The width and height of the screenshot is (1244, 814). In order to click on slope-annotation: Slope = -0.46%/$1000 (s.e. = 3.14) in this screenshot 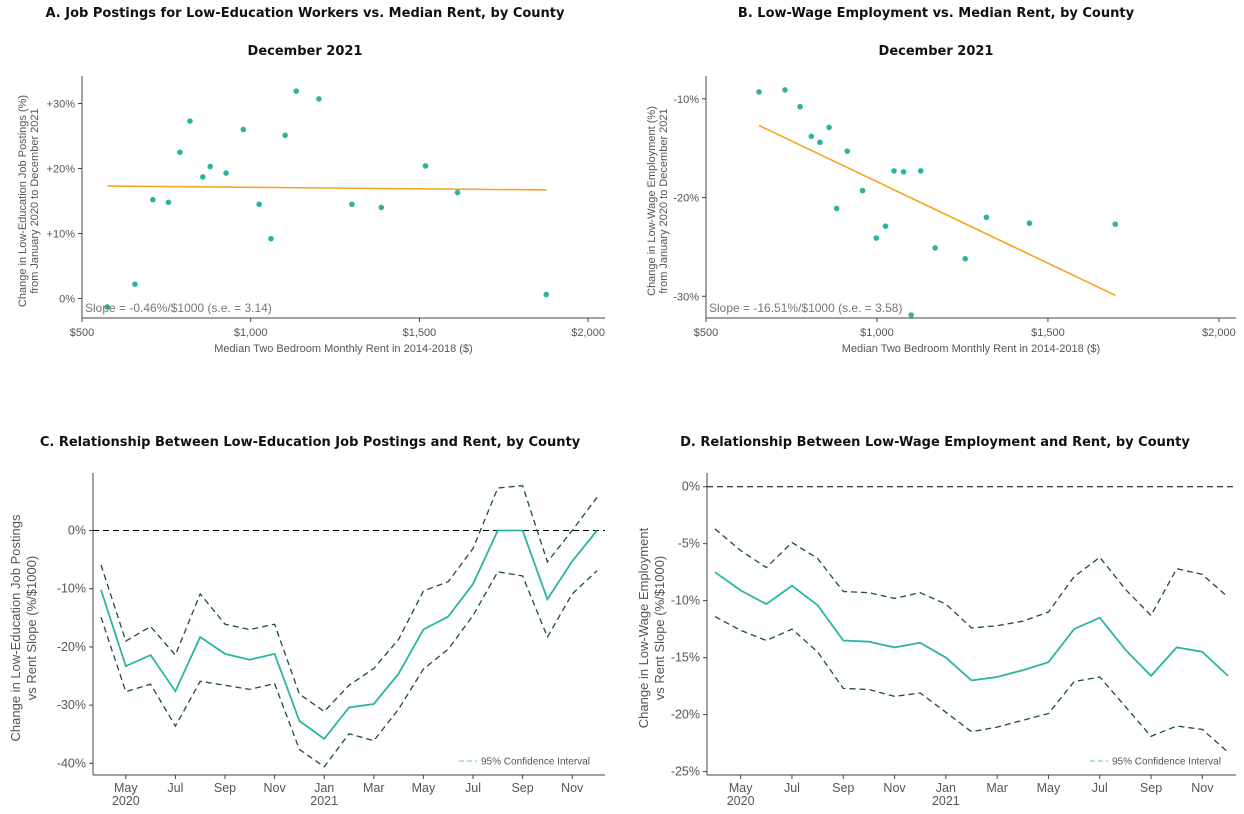, I will do `click(178, 308)`.